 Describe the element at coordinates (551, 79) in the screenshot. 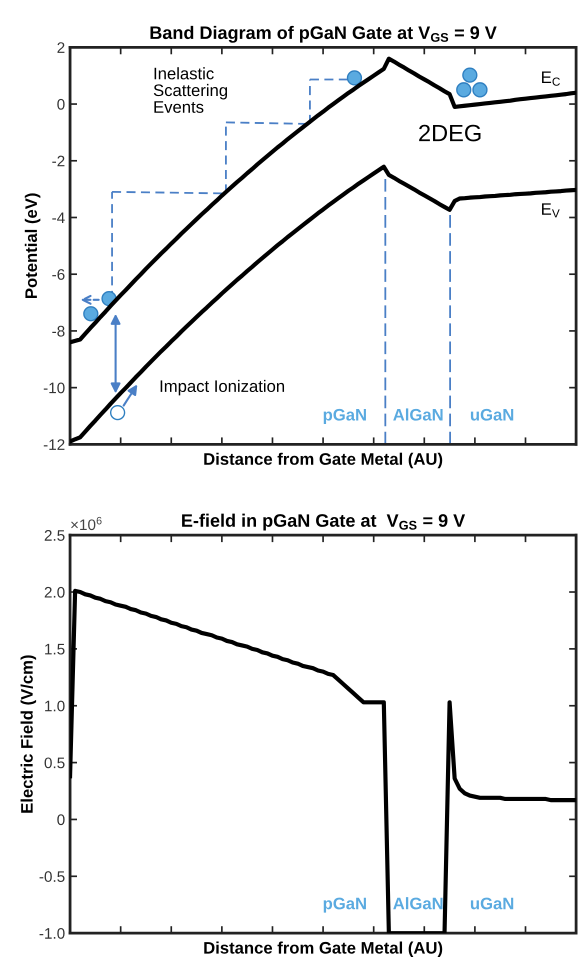

I see `annotation: E$_{C}$` at that location.